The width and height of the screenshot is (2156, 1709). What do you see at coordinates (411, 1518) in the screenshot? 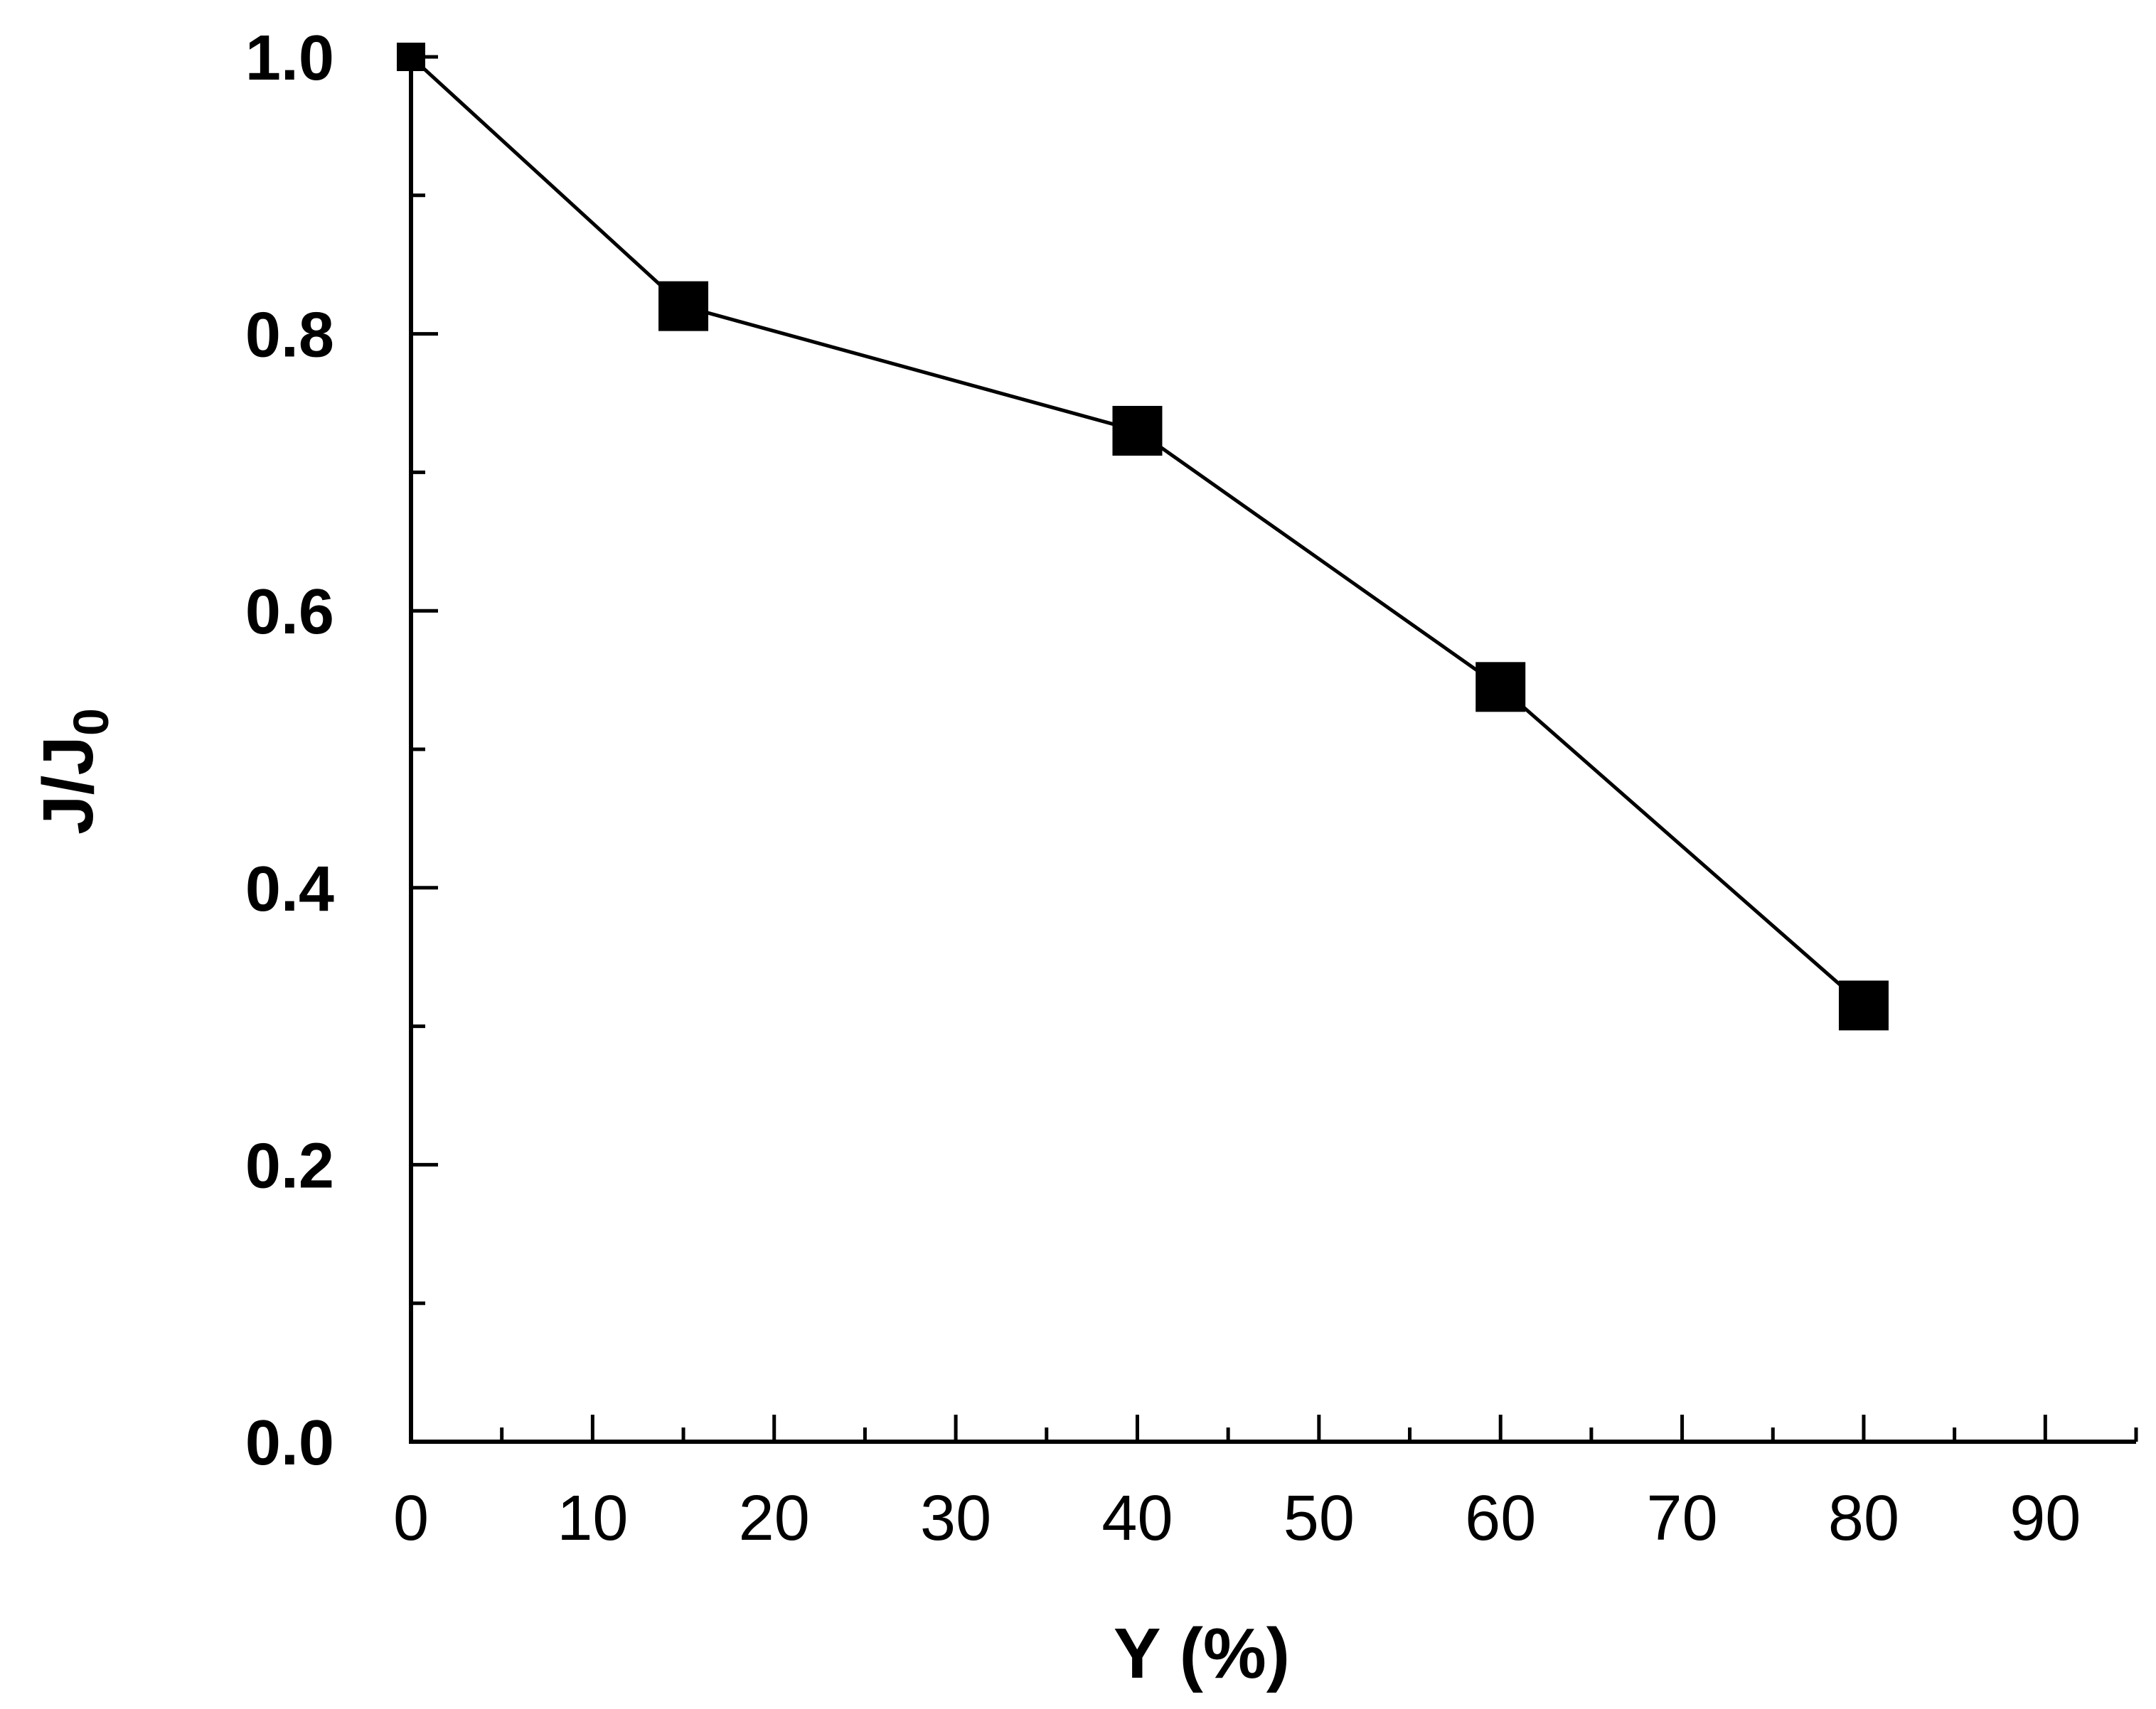
I see `x-tick-label: 0` at bounding box center [411, 1518].